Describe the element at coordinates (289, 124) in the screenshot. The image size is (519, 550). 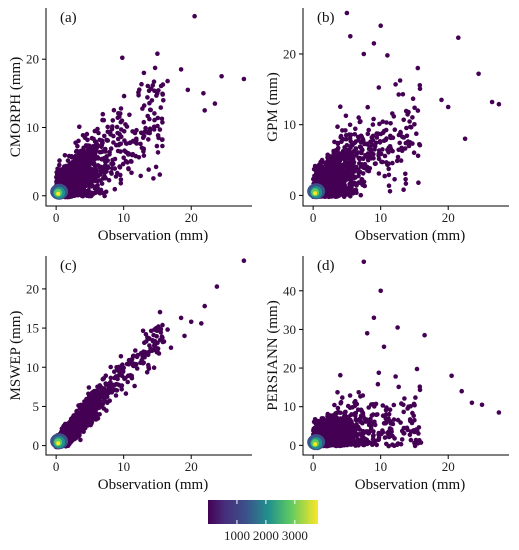
I see `y-tick-label: 10` at that location.